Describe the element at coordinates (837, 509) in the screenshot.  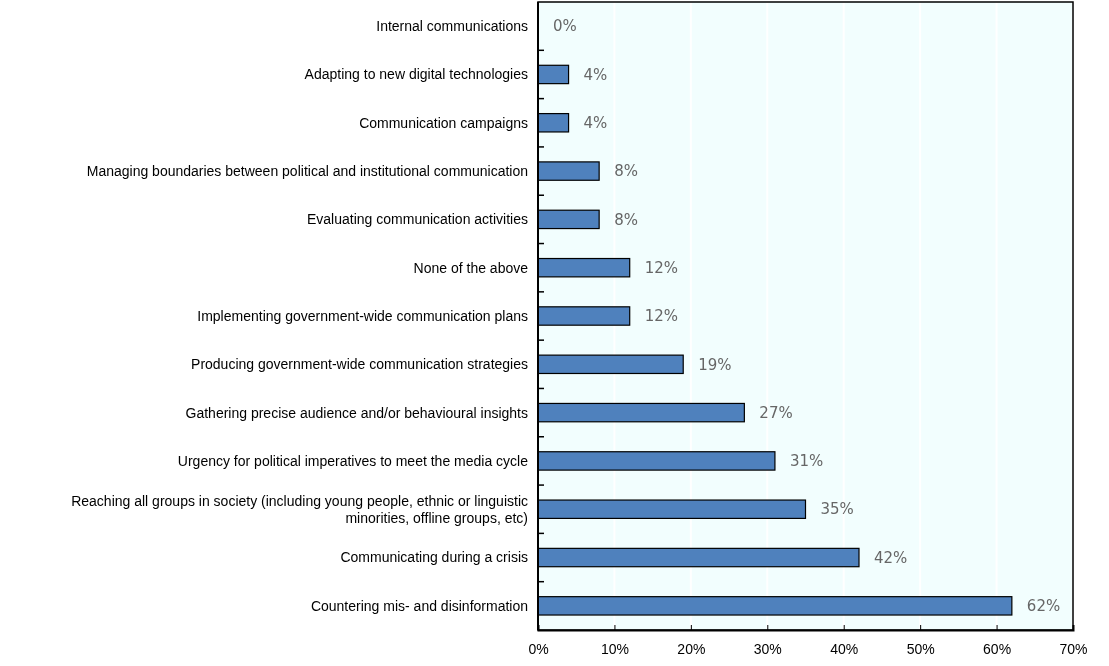
I see `data-label: 35%` at that location.